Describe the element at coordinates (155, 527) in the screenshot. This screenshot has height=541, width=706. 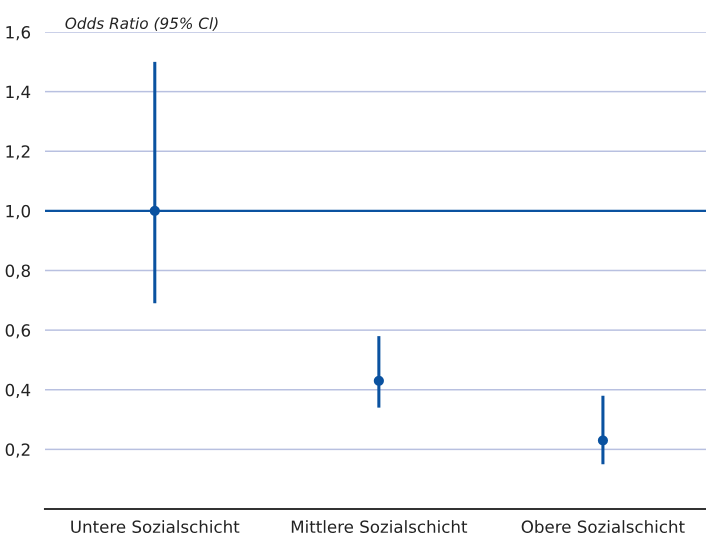
I see `x-tick-label: Untere Sozialschicht` at that location.